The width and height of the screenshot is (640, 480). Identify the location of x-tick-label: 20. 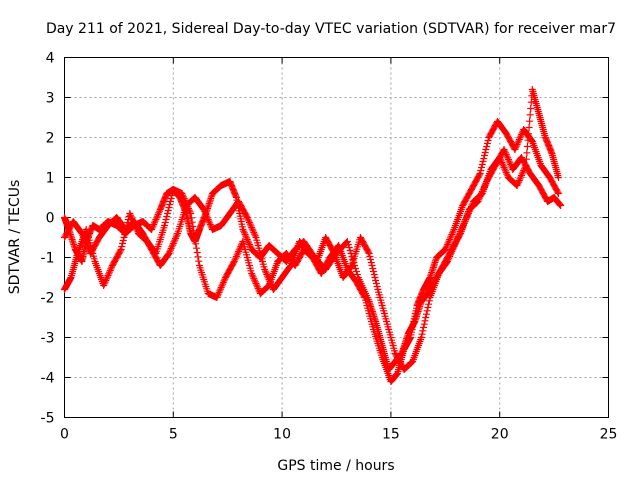
(500, 435).